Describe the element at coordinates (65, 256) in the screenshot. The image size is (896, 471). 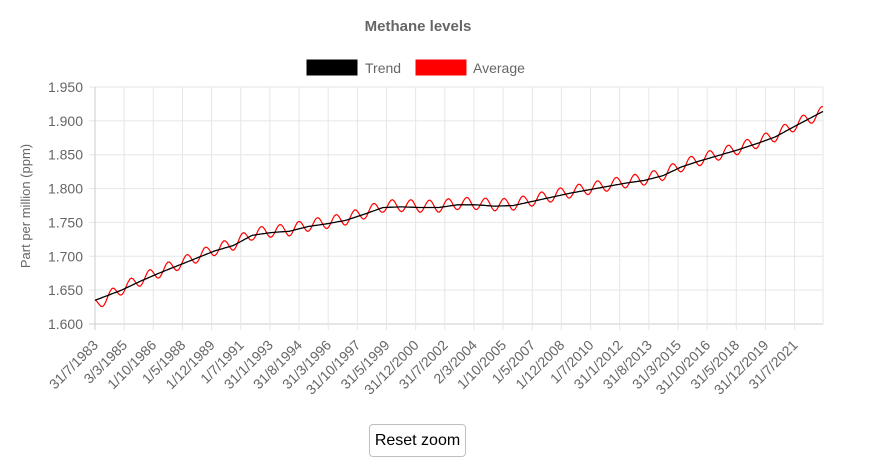
I see `y-tick-label: 1.700` at that location.